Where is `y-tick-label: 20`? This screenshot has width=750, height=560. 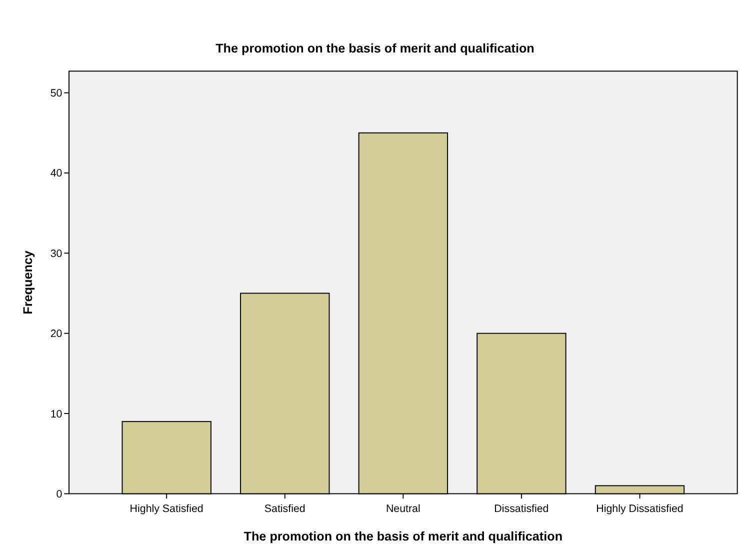
y-tick-label: 20 is located at coordinates (56, 334).